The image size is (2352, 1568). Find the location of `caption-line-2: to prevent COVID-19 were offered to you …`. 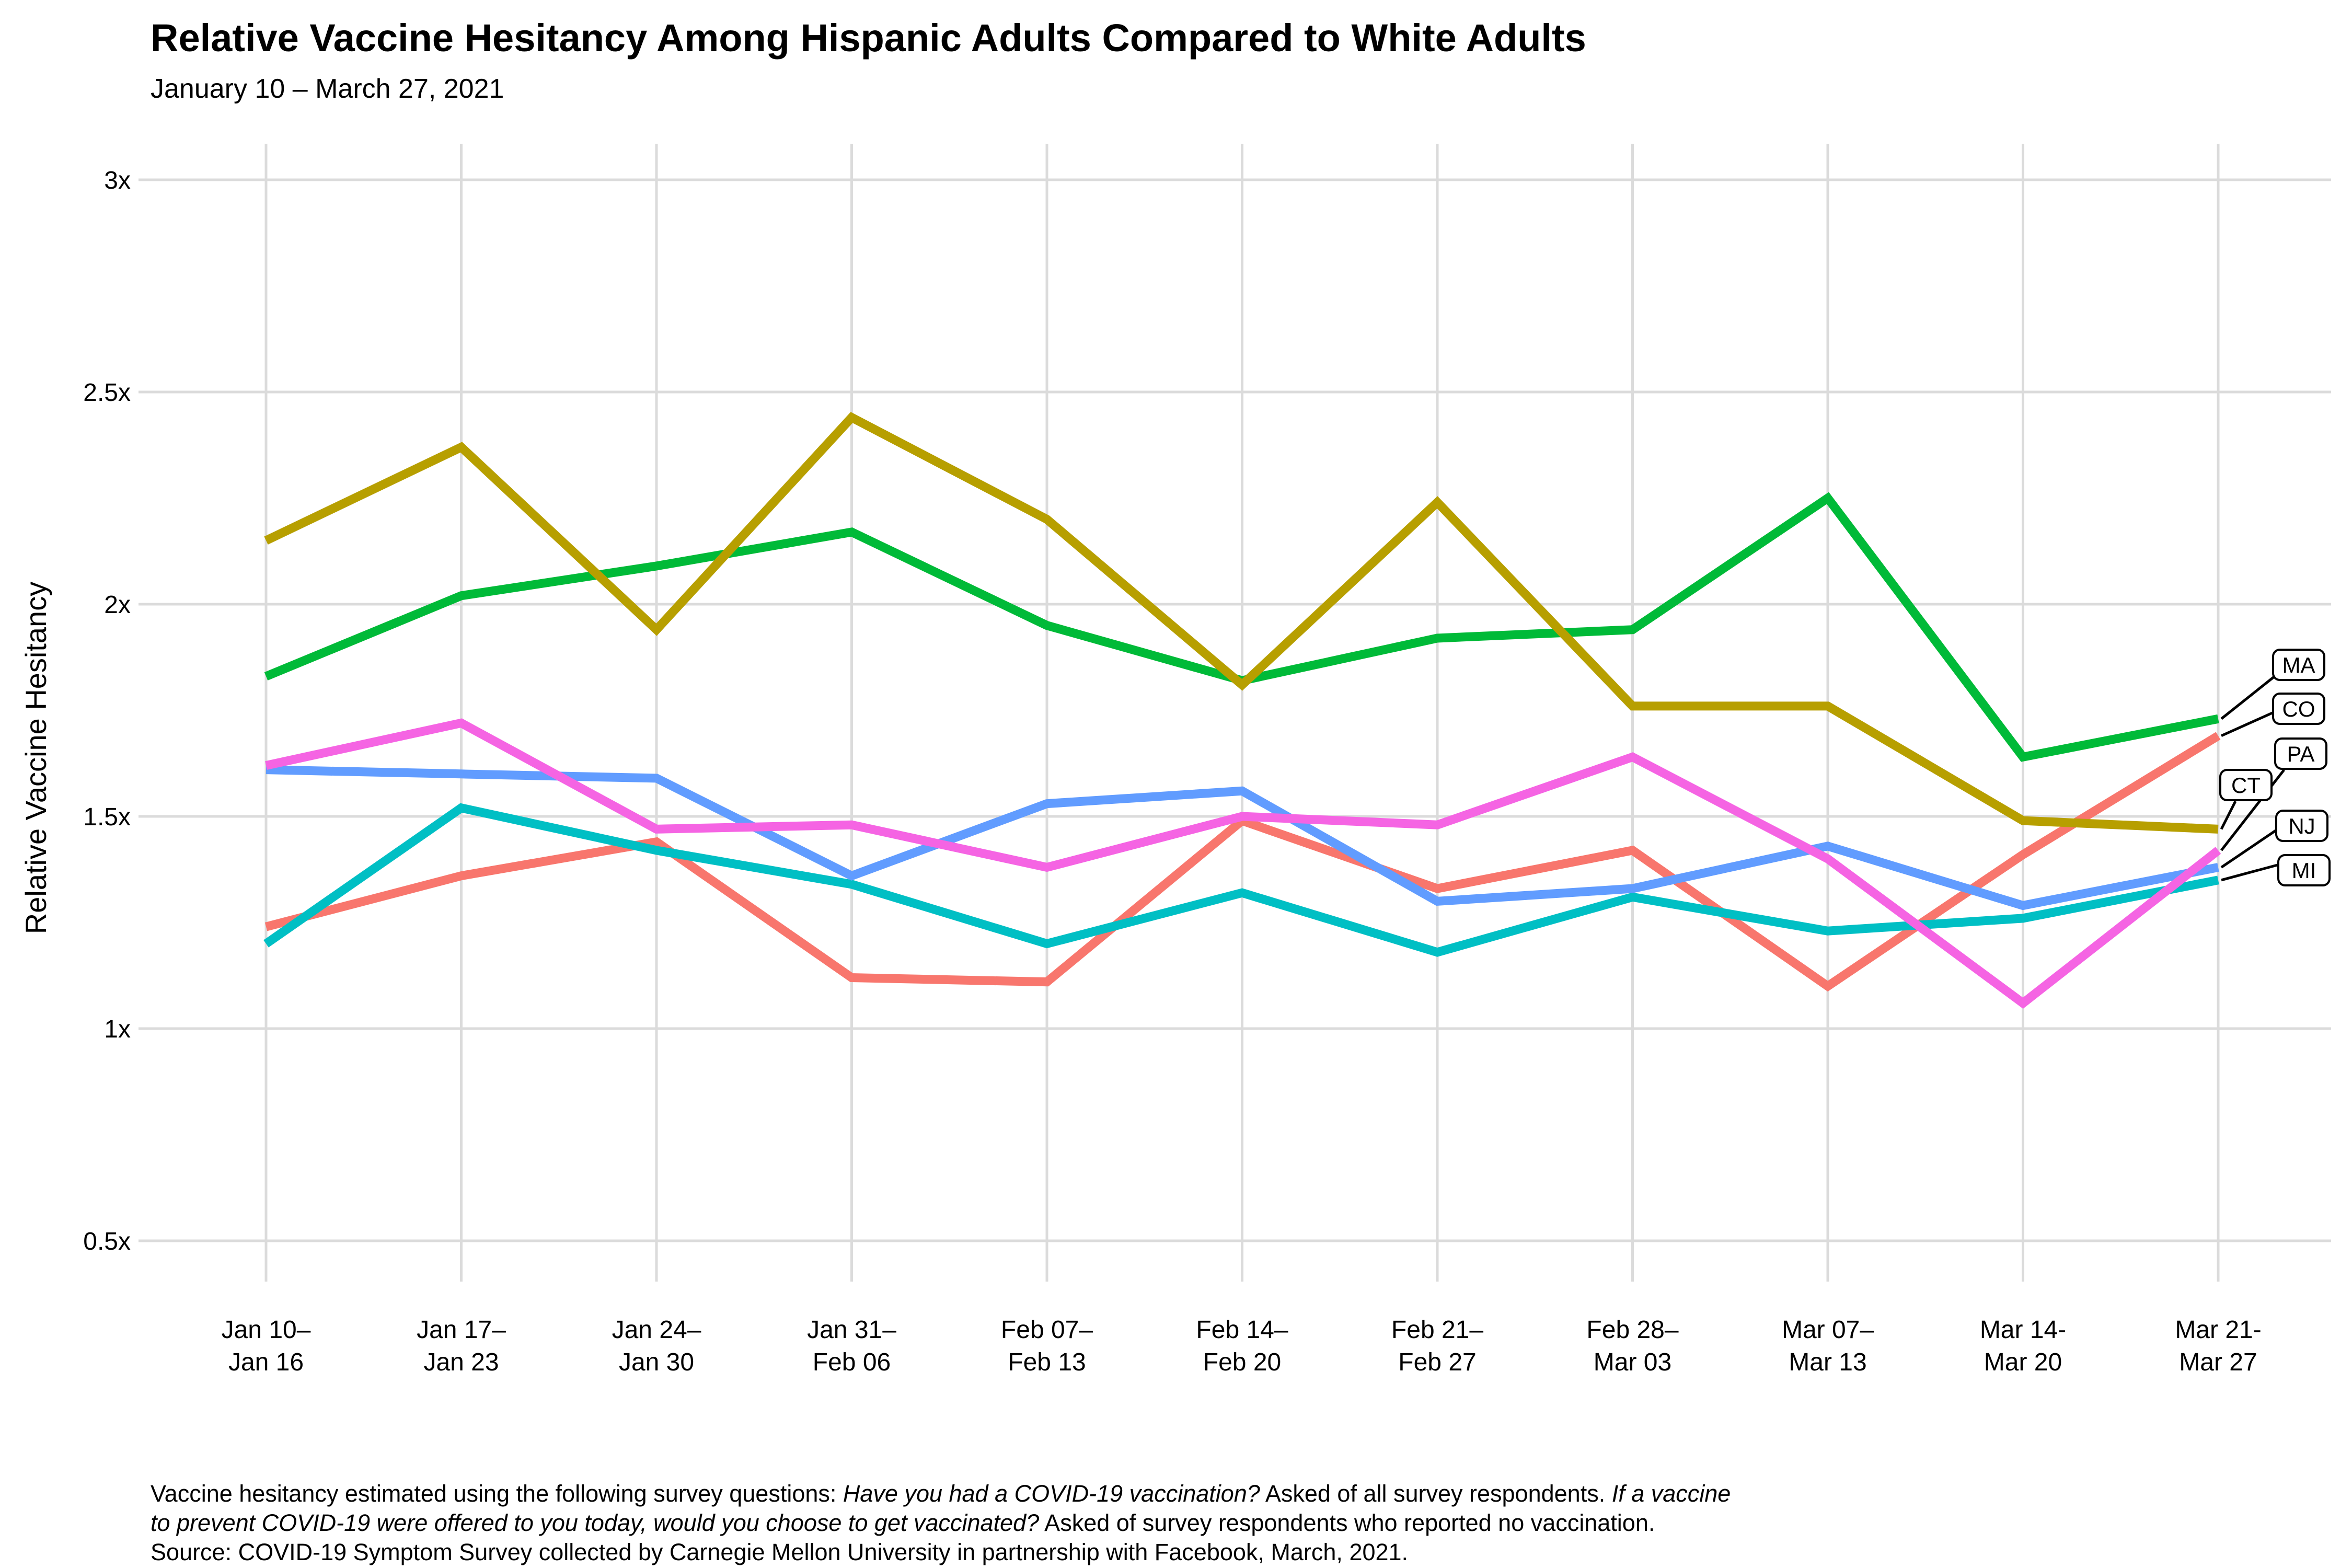

caption-line-2: to prevent COVID-19 were offered to you … is located at coordinates (941, 1523).